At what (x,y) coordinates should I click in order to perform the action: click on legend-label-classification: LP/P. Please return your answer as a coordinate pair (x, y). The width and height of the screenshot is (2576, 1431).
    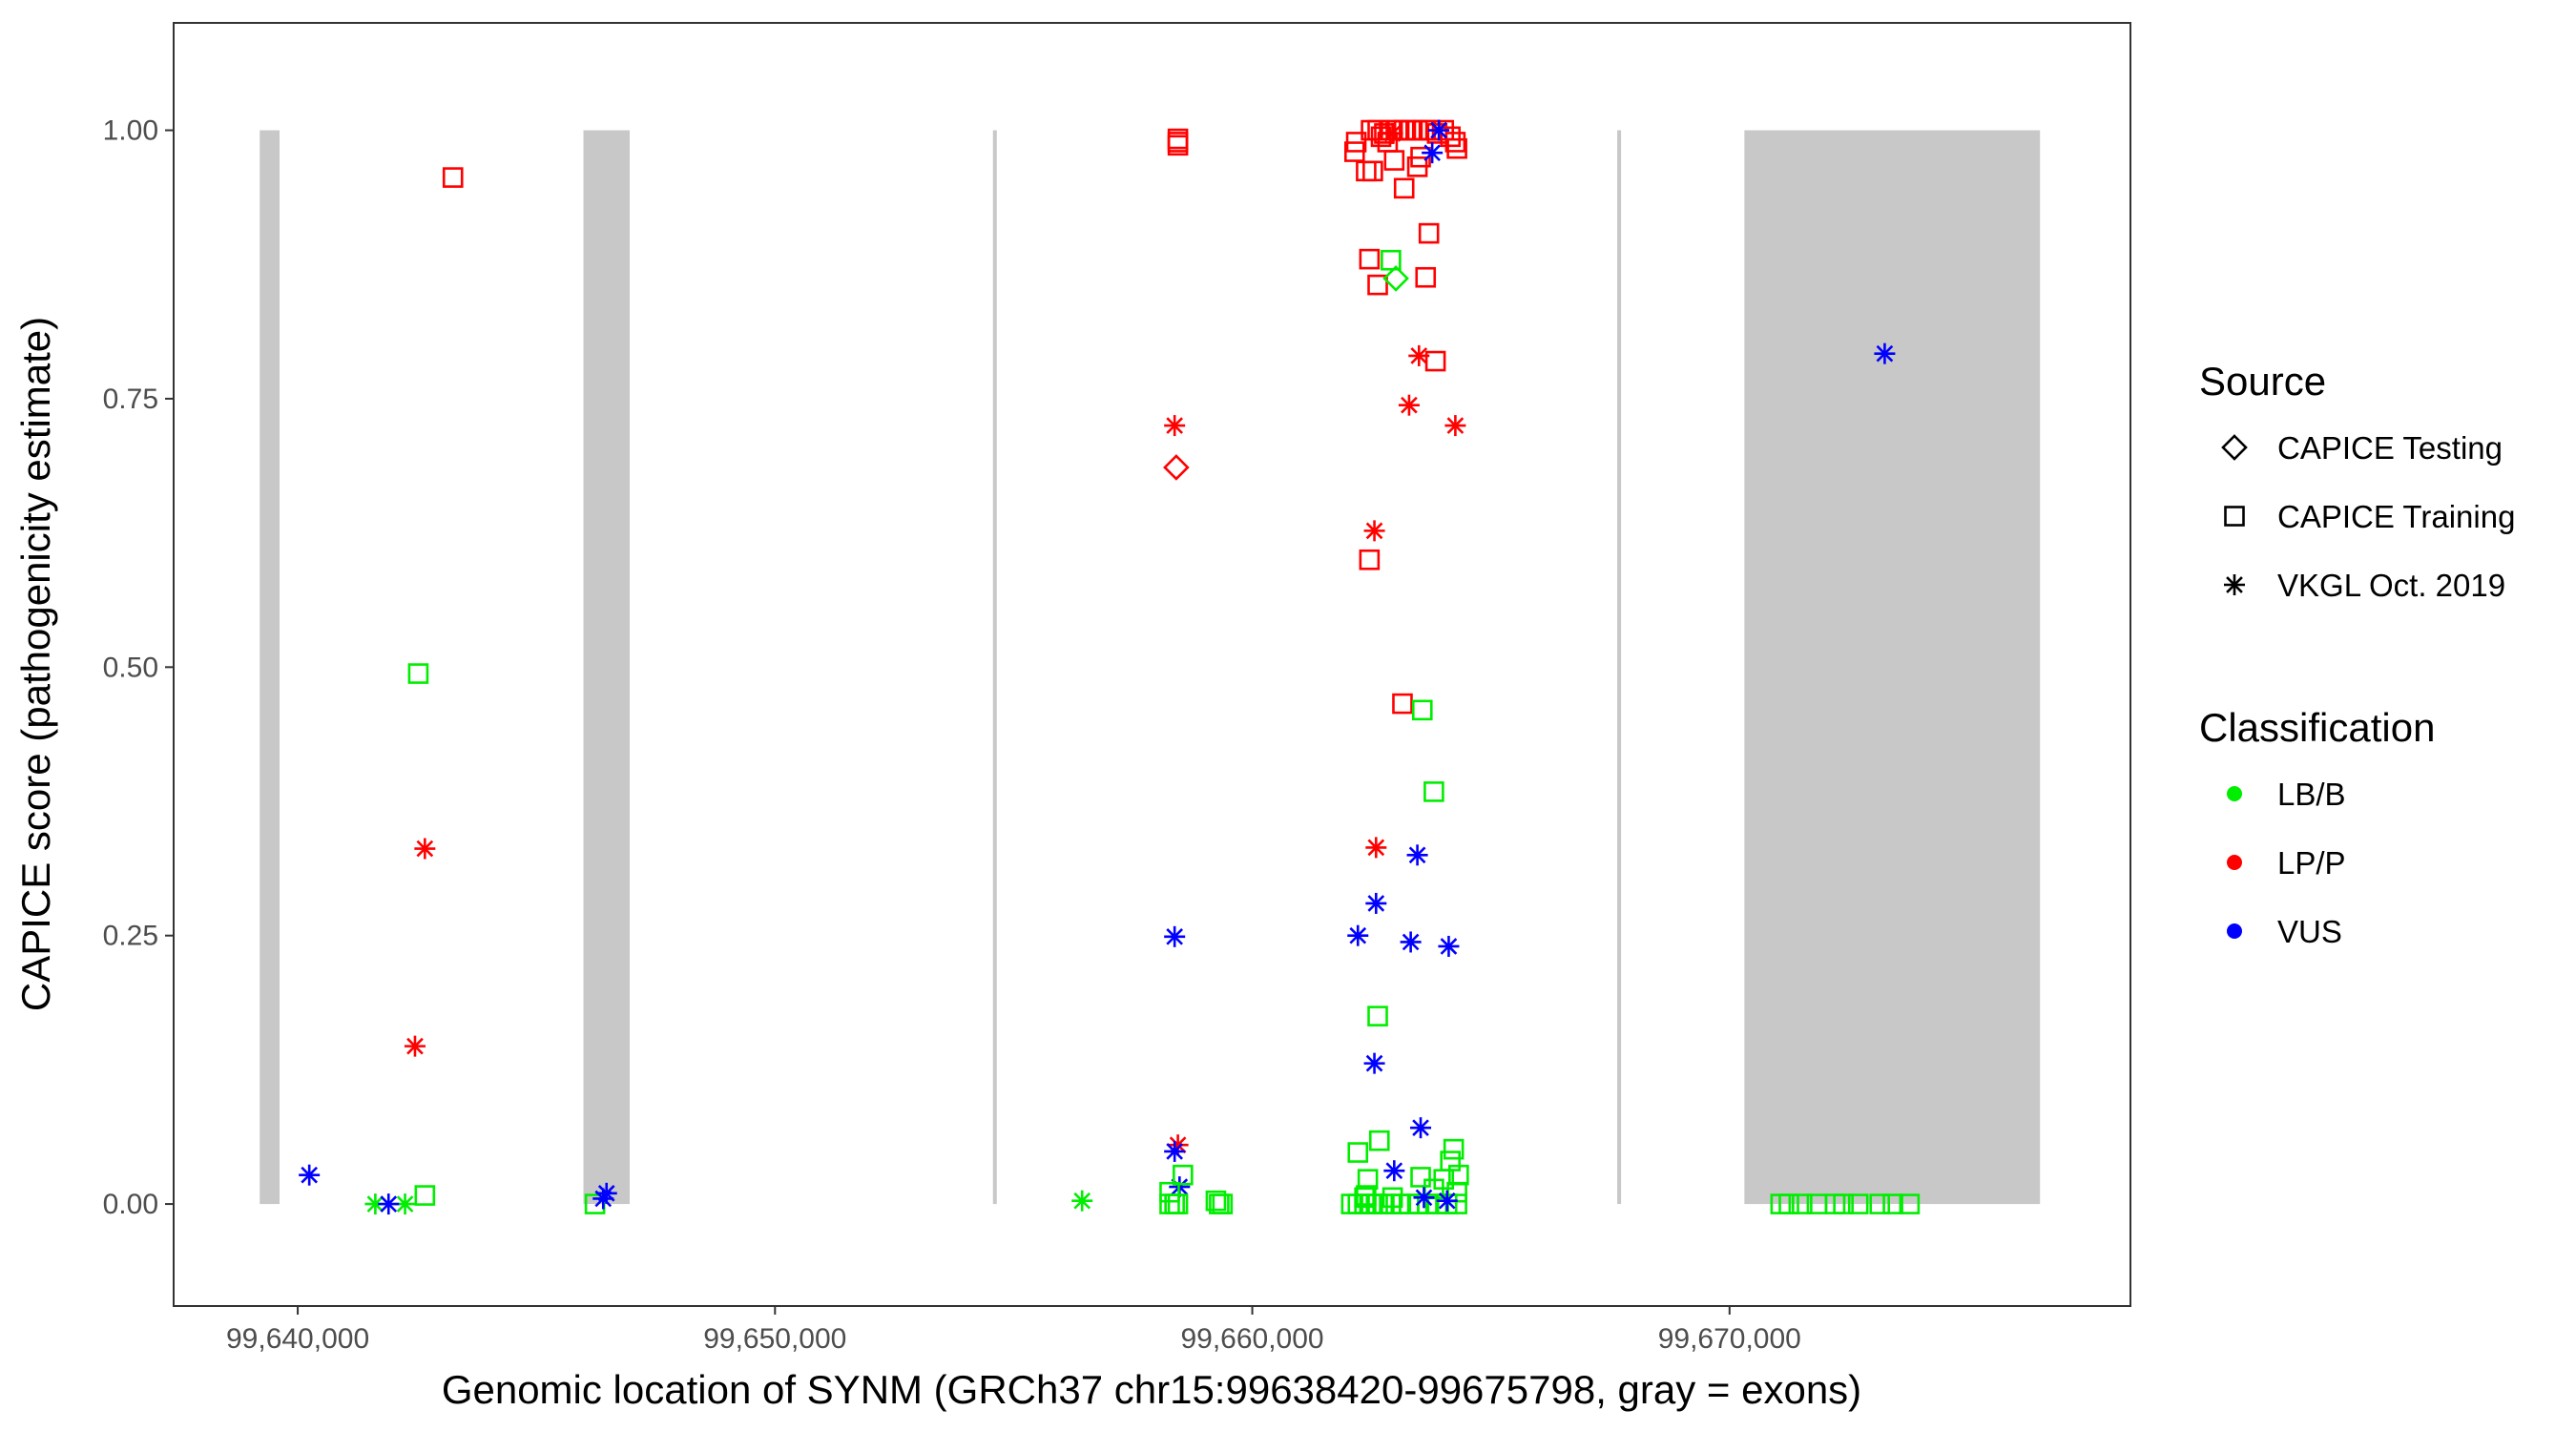
    Looking at the image, I should click on (2311, 863).